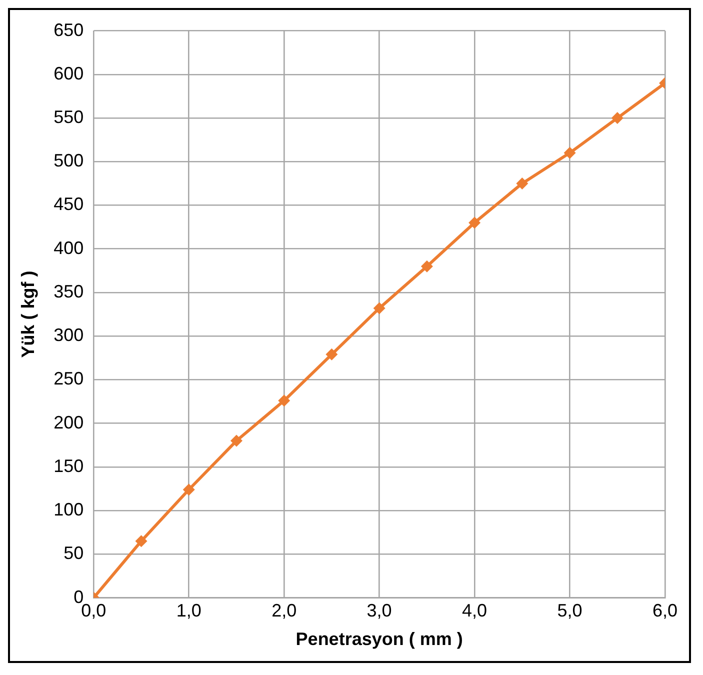 This screenshot has height=675, width=703. What do you see at coordinates (665, 610) in the screenshot?
I see `x-tick-label: 6,0` at bounding box center [665, 610].